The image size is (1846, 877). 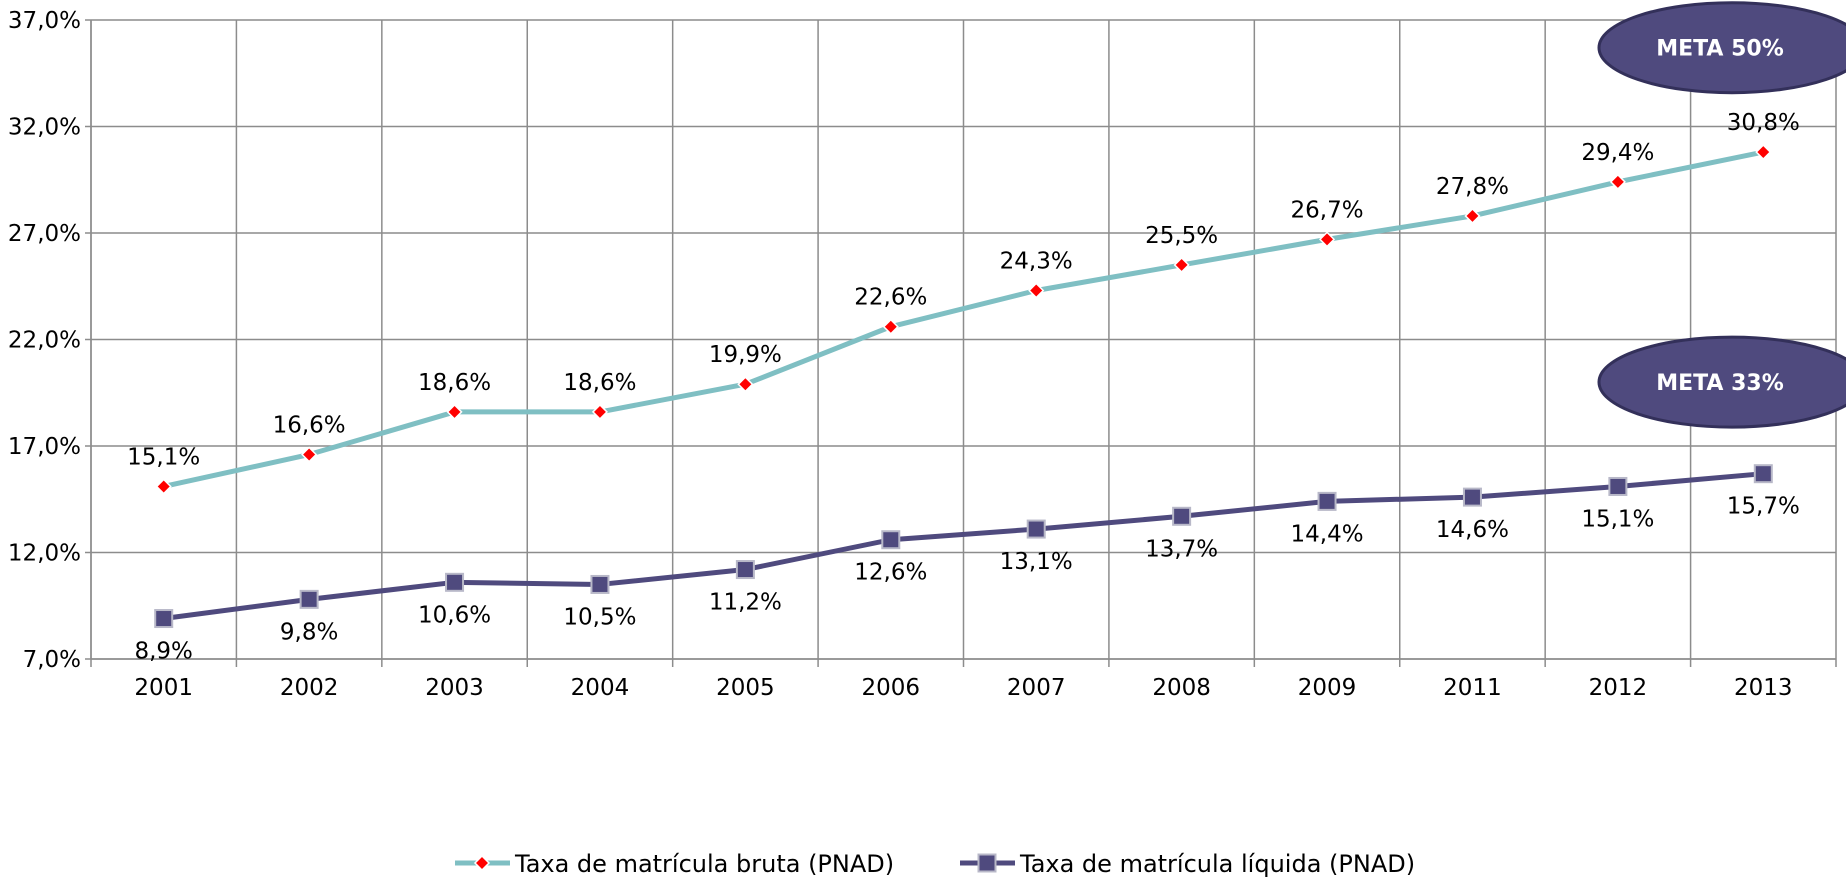 What do you see at coordinates (1217, 863) in the screenshot?
I see `legend-label: Taxa de matrícula líquida (PNAD)` at bounding box center [1217, 863].